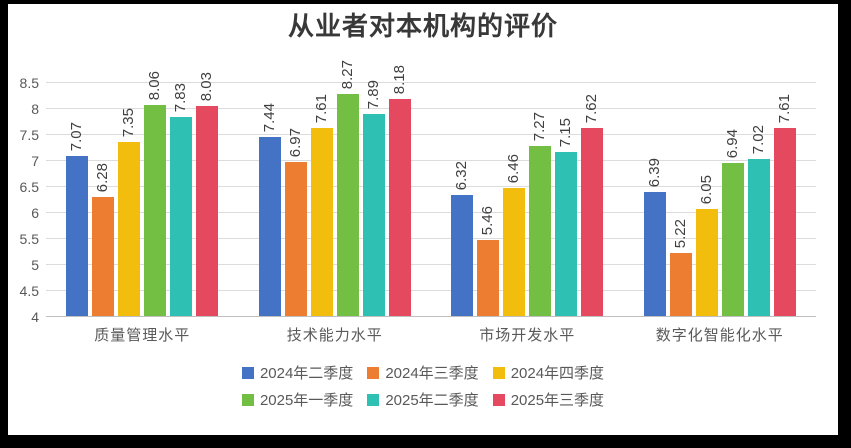 The height and width of the screenshot is (448, 851). What do you see at coordinates (102, 177) in the screenshot?
I see `bar-value-label: 6.28` at bounding box center [102, 177].